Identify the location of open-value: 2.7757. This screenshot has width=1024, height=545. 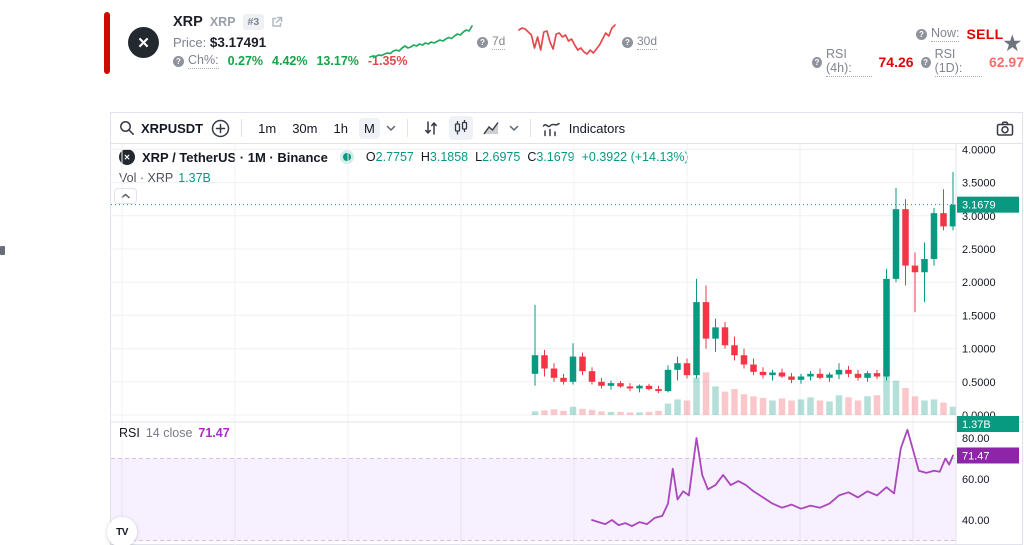
(394, 157).